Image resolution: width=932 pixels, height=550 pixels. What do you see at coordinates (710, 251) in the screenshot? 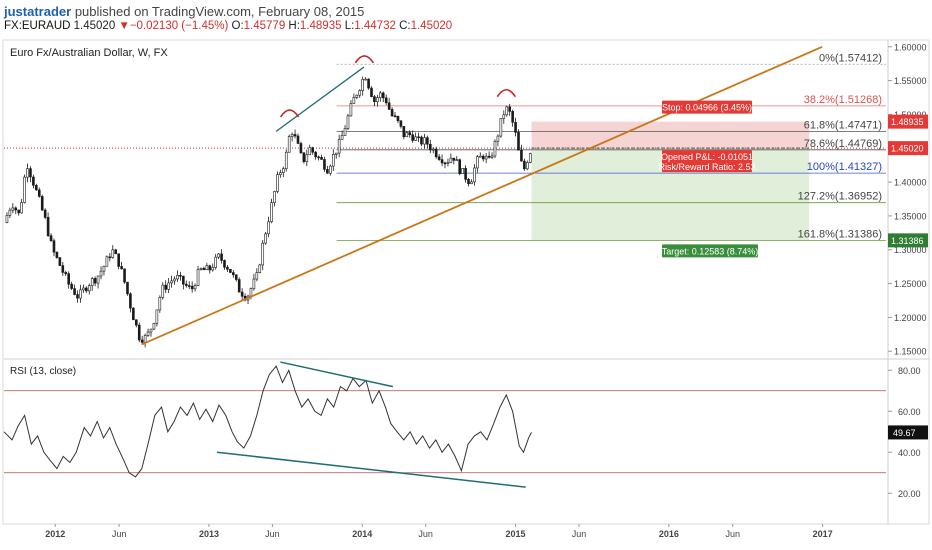
I see `target-label: Target: 0.12583 (8.74%)` at bounding box center [710, 251].